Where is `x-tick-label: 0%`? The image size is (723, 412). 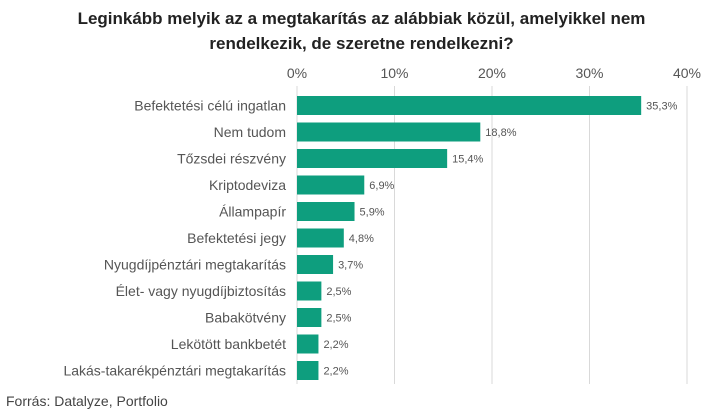
x-tick-label: 0% is located at coordinates (297, 73).